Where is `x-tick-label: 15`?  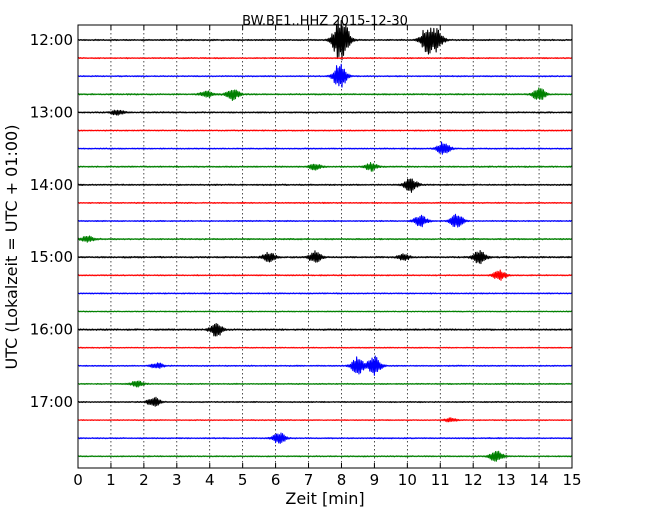 x-tick-label: 15 is located at coordinates (571, 480).